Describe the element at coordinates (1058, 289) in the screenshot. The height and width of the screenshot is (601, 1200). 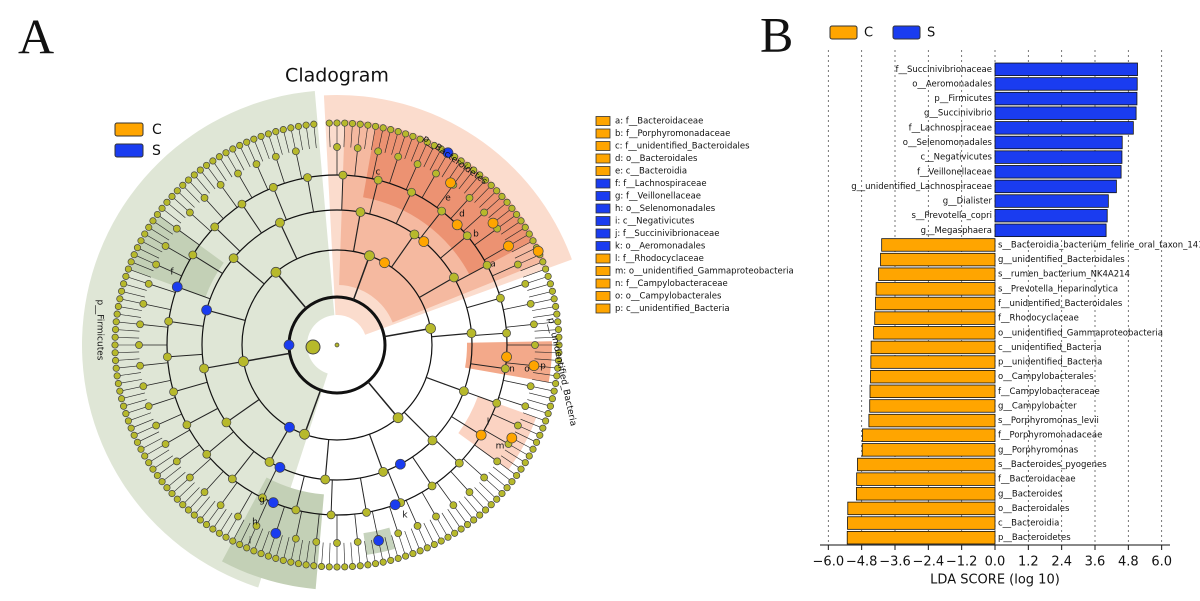
I see `category-label: s__Prevotella_heparinolytica` at that location.